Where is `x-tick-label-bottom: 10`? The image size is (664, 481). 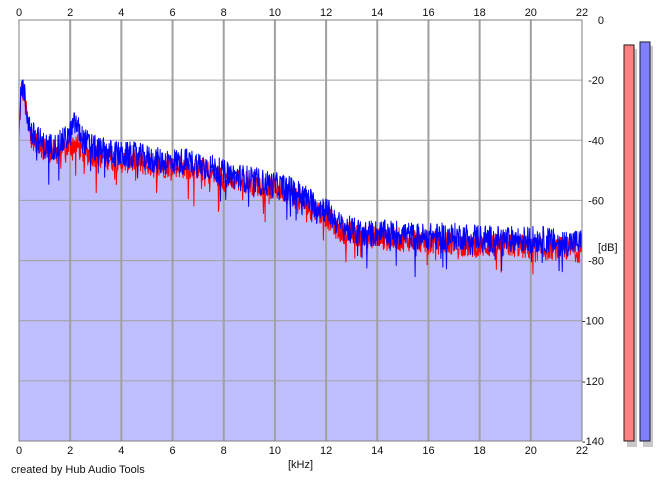
x-tick-label-bottom: 10 is located at coordinates (275, 451).